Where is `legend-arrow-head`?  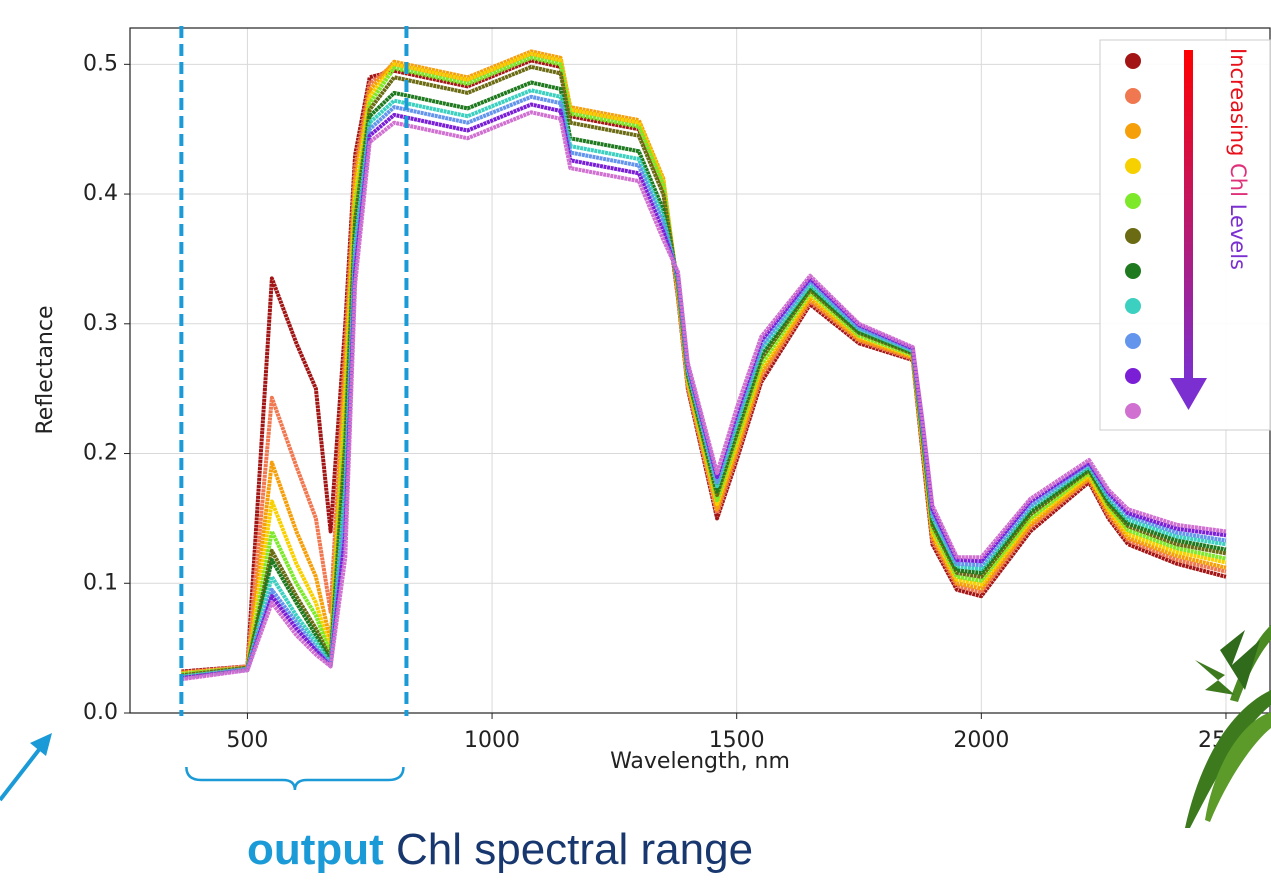
legend-arrow-head is located at coordinates (1188, 394).